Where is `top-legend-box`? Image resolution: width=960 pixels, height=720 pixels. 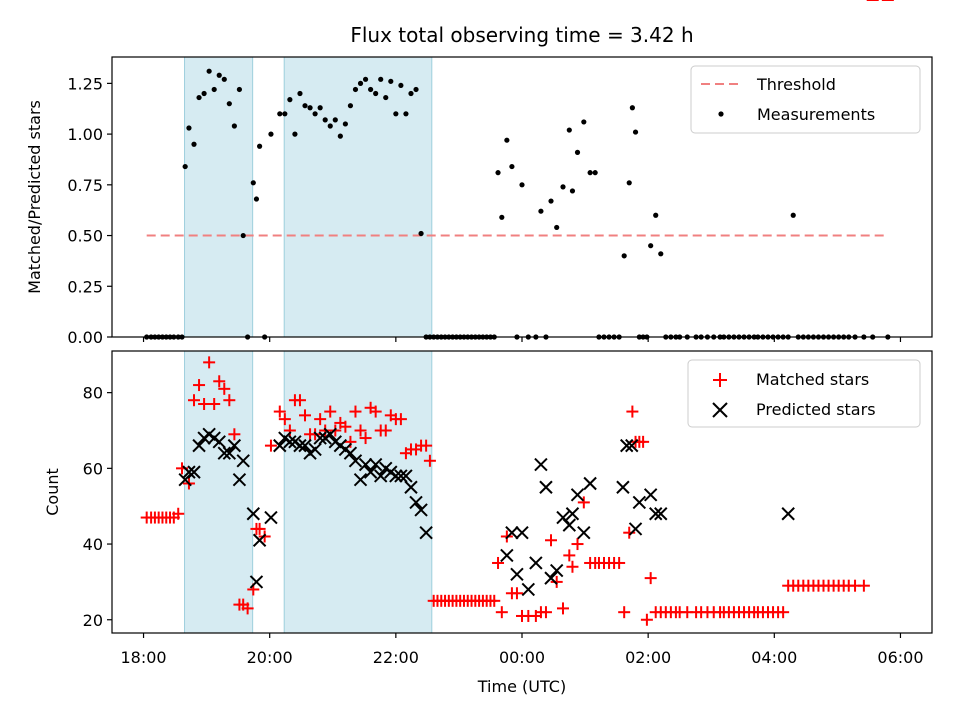 top-legend-box is located at coordinates (805, 99).